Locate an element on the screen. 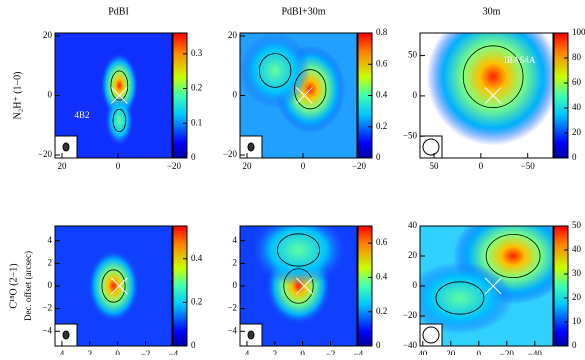 Image resolution: width=585 pixels, height=360 pixels. colorbar-tick-label: 10 is located at coordinates (577, 321).